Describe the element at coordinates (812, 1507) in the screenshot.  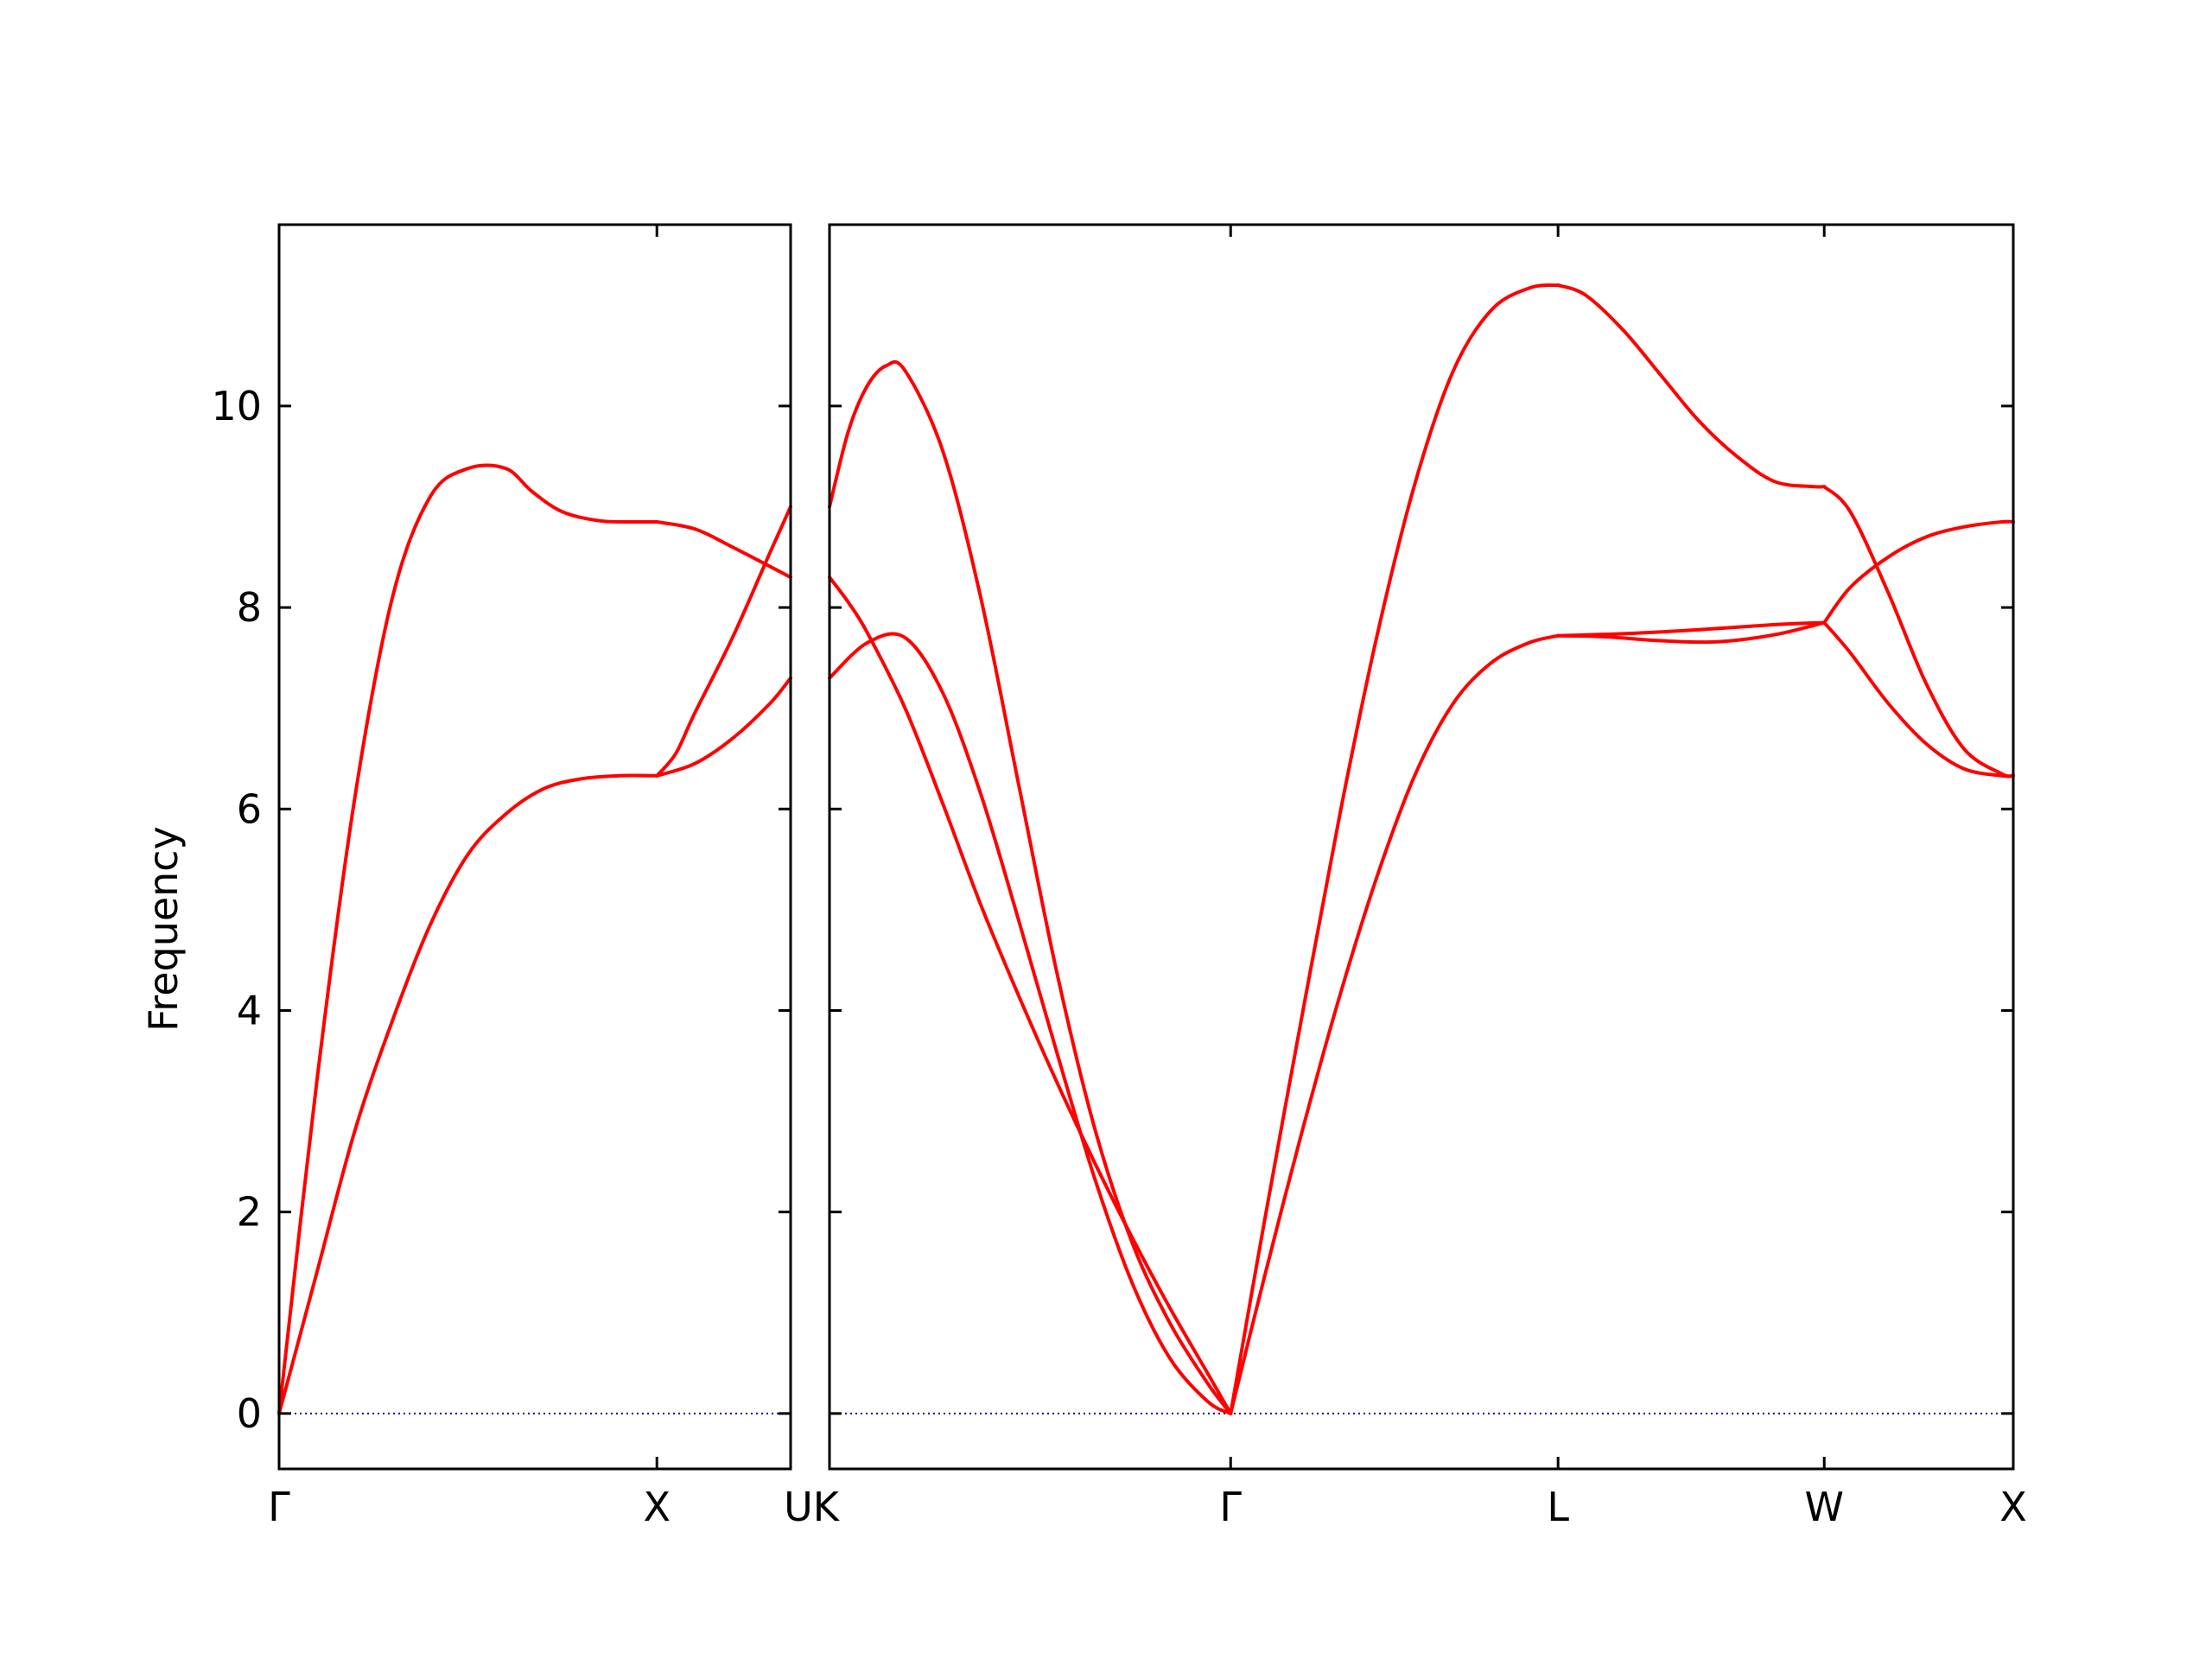
I see `x-tick-label-boundary: UK` at that location.